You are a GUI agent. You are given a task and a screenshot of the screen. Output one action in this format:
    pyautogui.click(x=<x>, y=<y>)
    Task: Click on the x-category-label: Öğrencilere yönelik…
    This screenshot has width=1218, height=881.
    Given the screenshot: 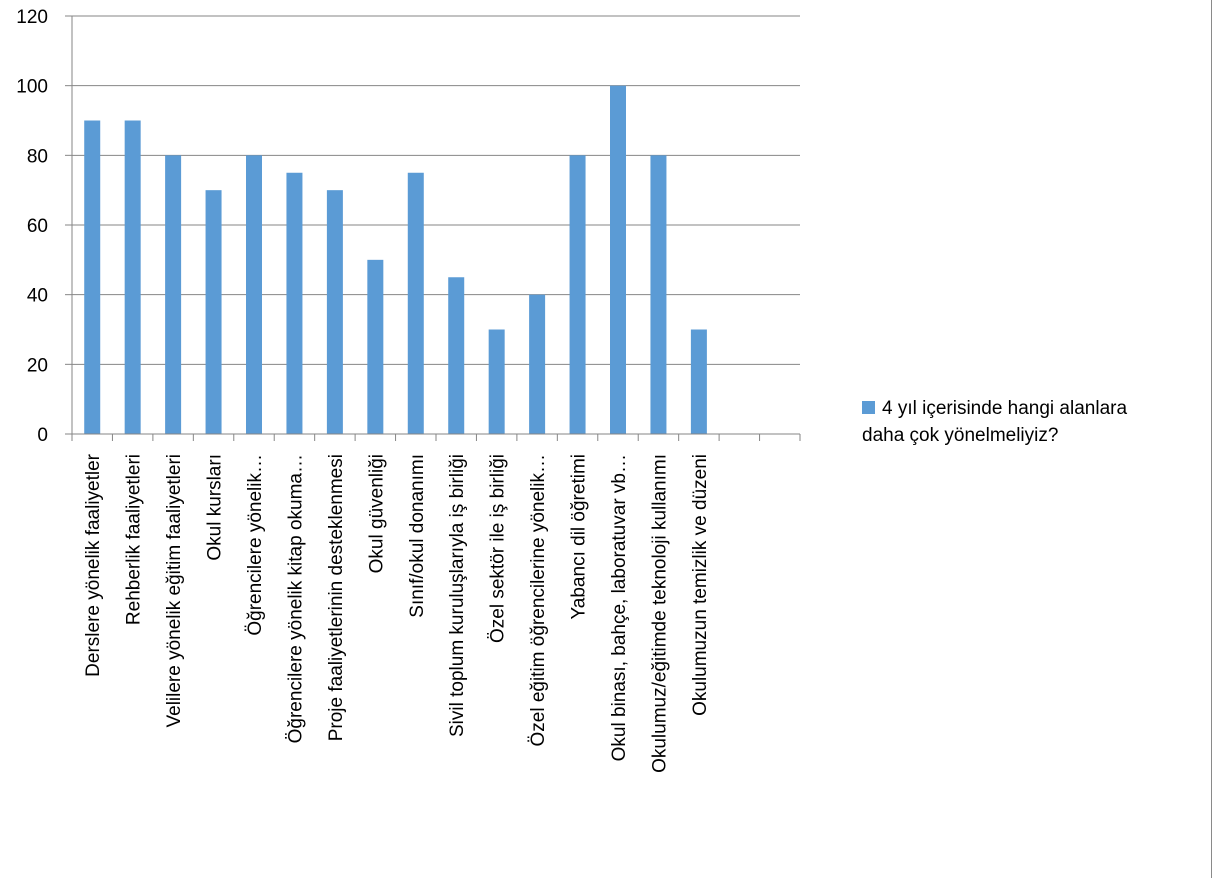 What is the action you would take?
    pyautogui.click(x=255, y=545)
    